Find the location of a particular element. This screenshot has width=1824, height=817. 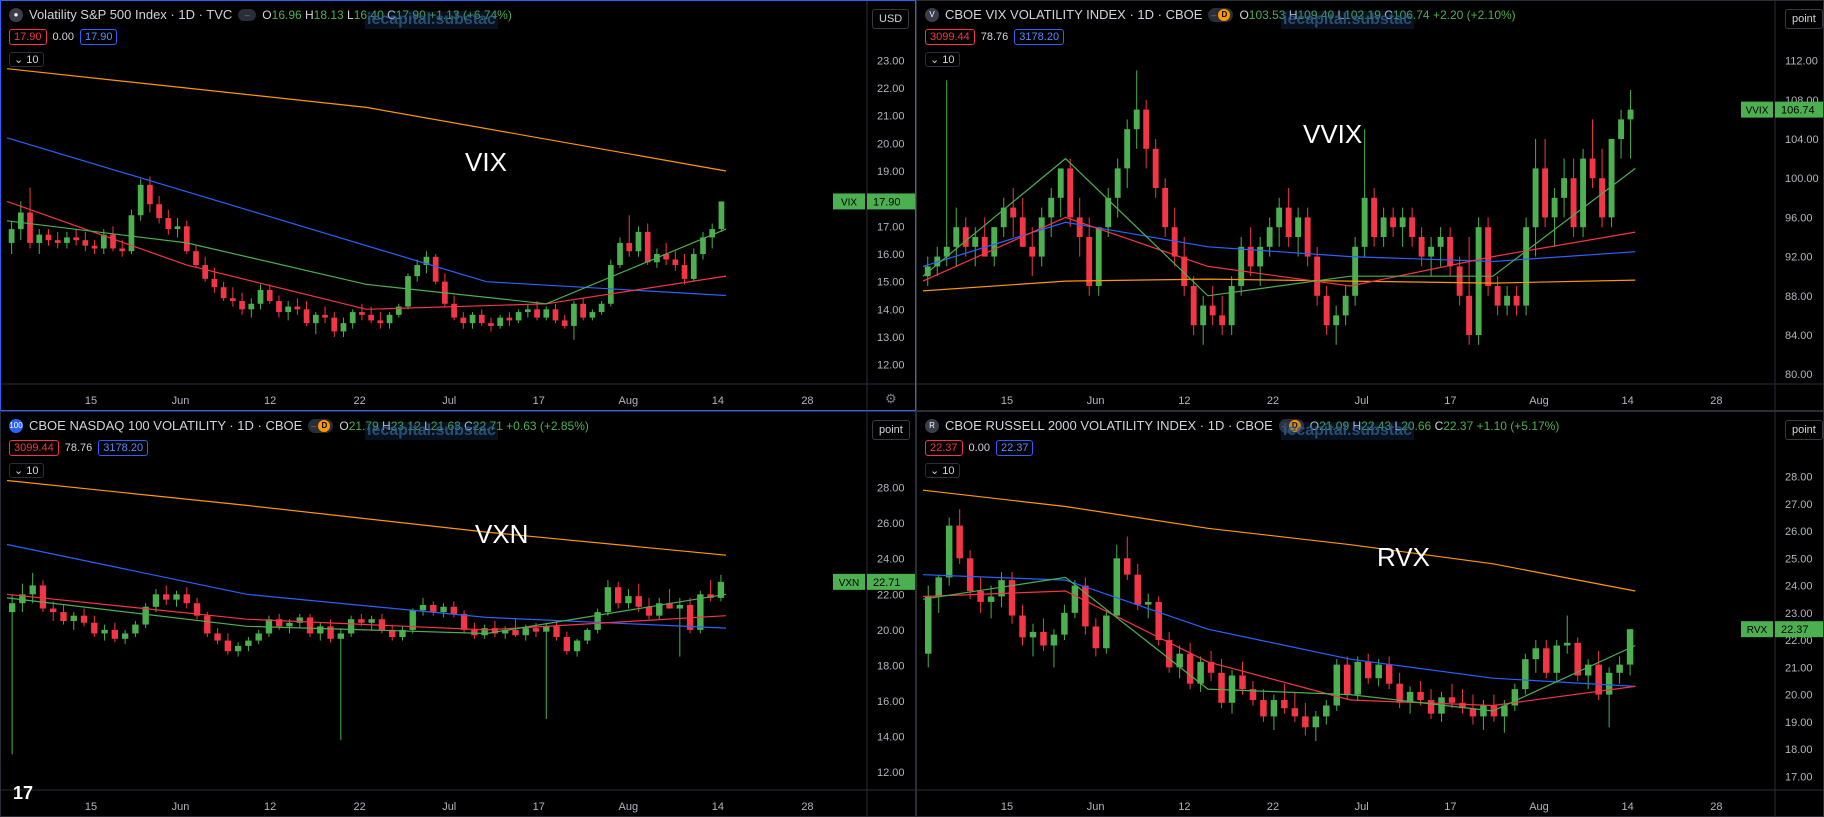

y-tick-label: 21.00 is located at coordinates (1799, 668).